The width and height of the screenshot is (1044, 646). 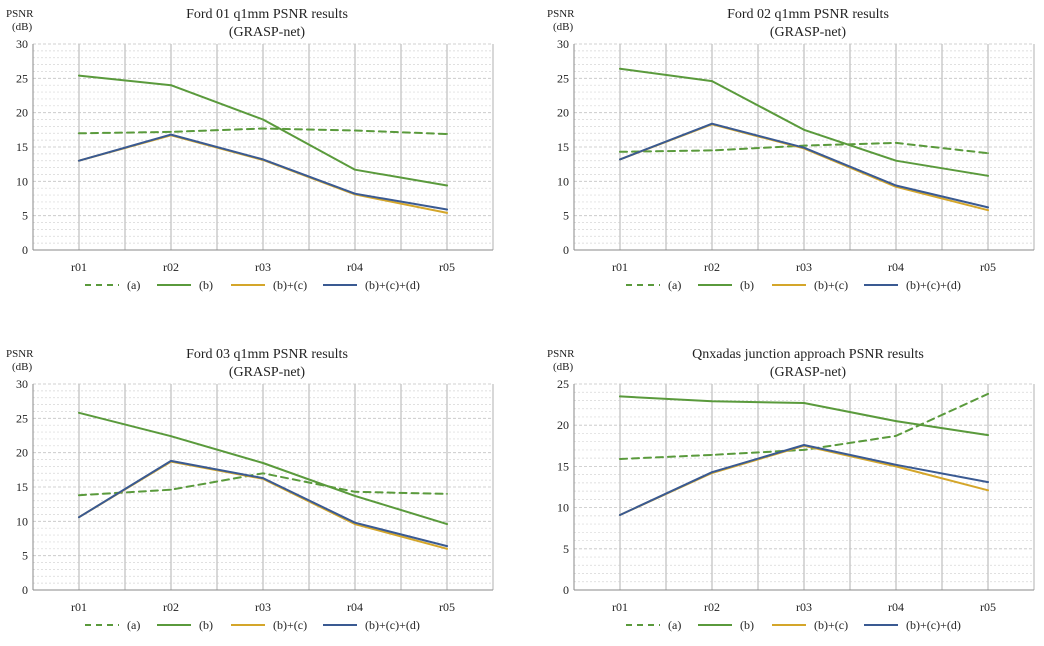 I want to click on chart-title: Ford 01 q1mm PSNR results, so click(x=267, y=14).